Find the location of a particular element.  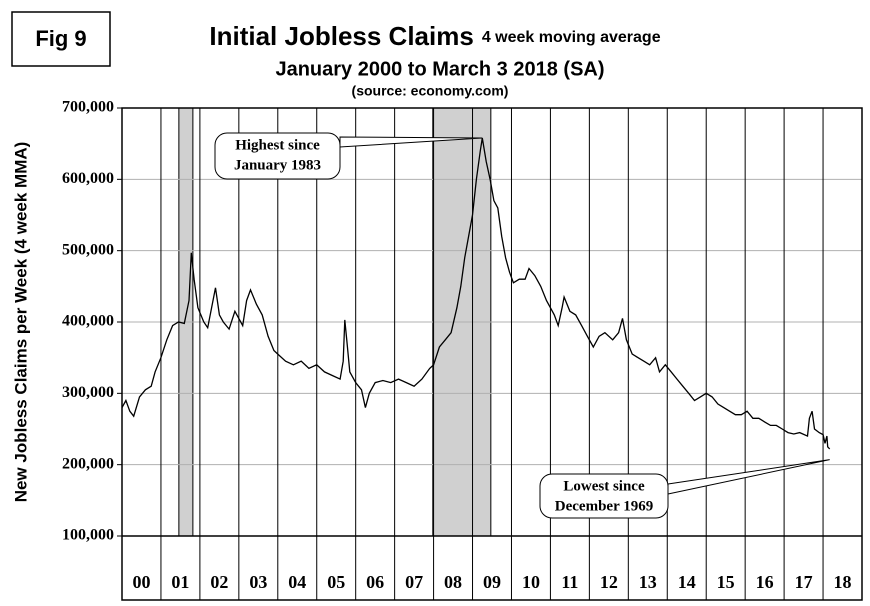

y-tick-label: 600,000 is located at coordinates (88, 178).